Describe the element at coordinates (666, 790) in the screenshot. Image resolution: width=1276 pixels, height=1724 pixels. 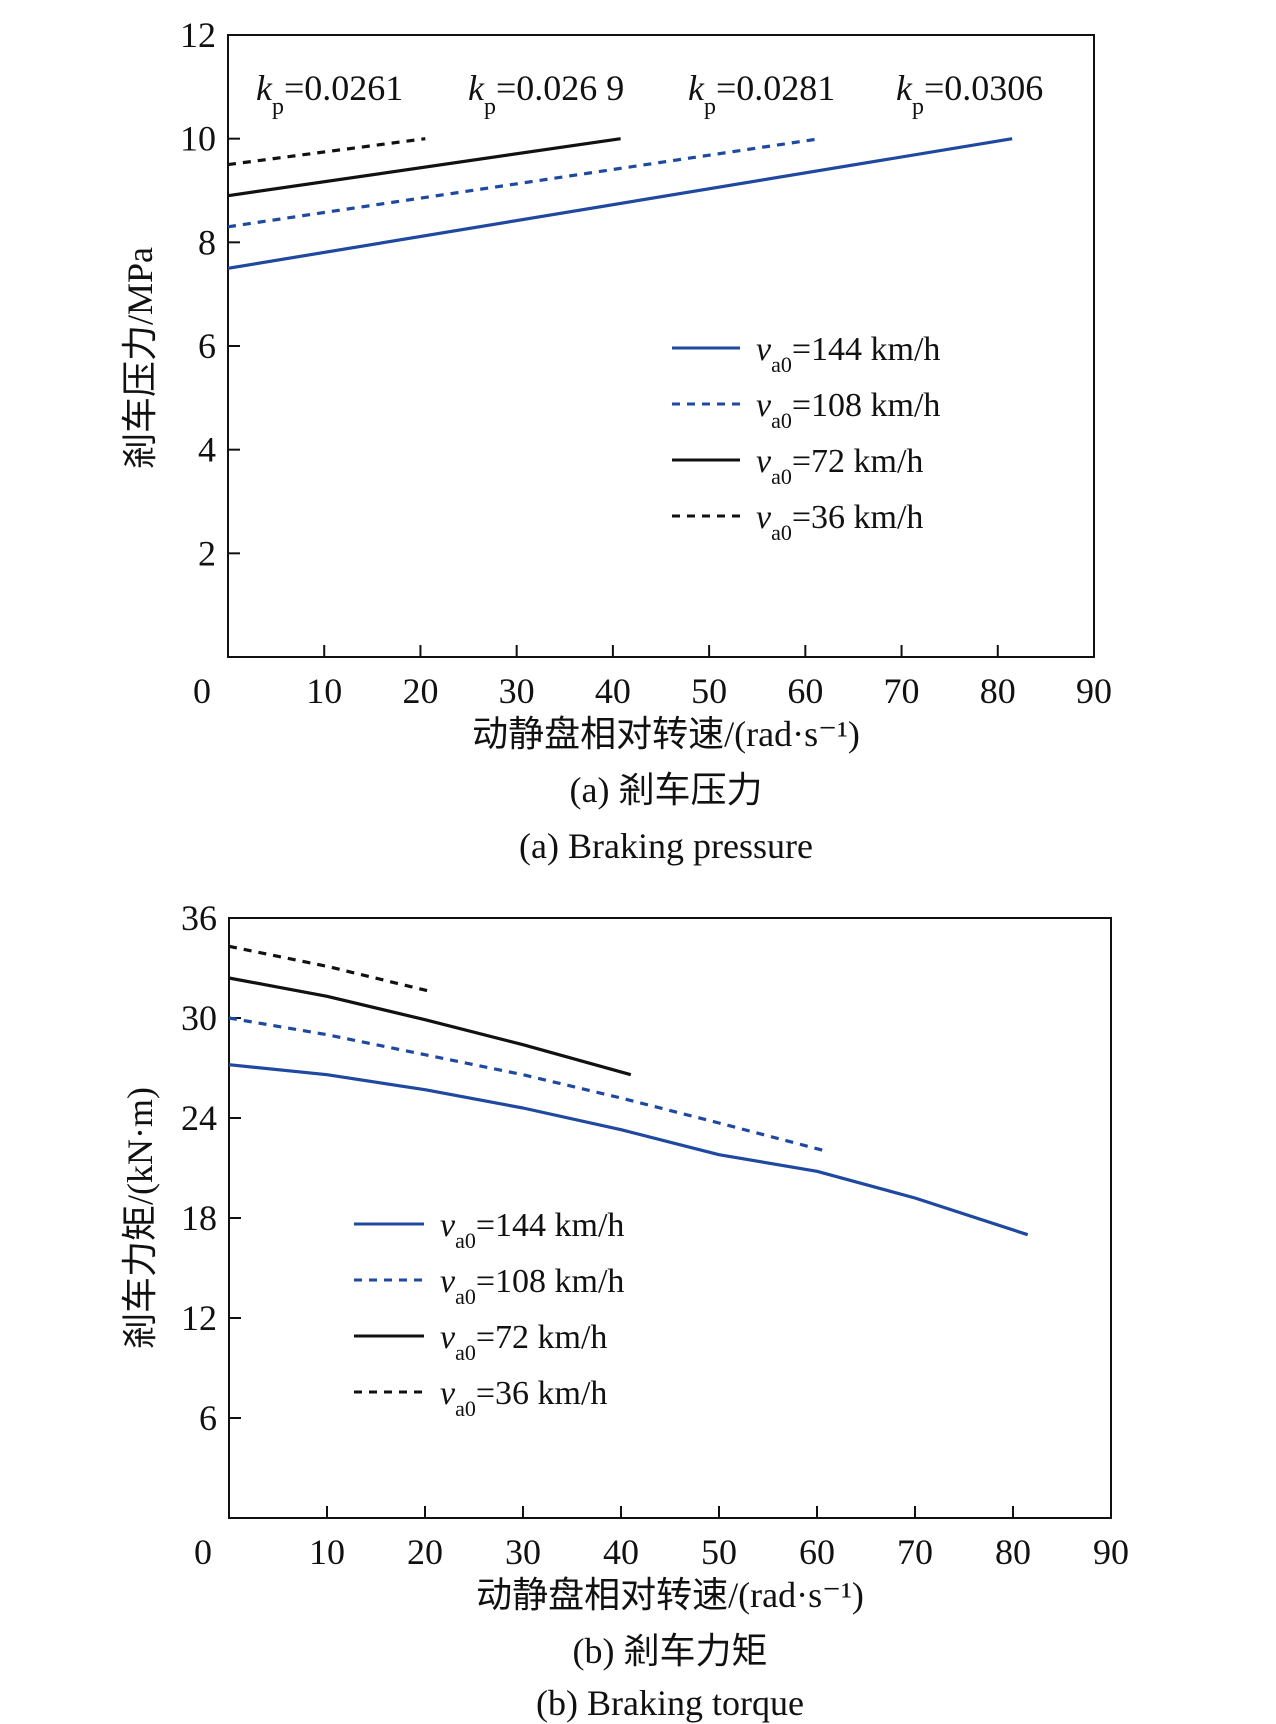
I see `caption-cn-a: (a) 剎车压力` at that location.